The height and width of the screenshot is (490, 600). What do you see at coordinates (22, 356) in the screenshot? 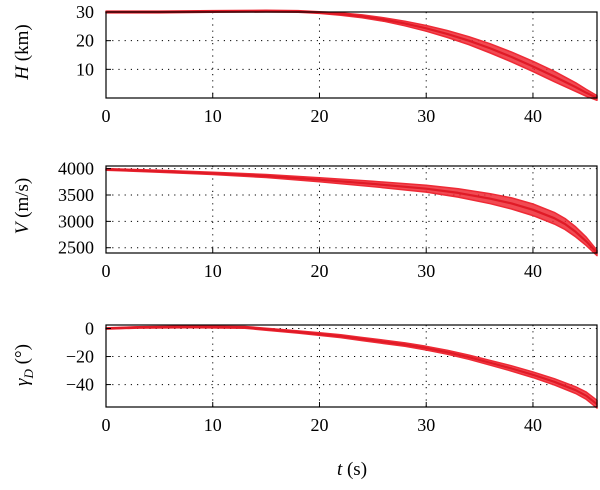
I see `ylabel-unit: (°)` at bounding box center [22, 356].